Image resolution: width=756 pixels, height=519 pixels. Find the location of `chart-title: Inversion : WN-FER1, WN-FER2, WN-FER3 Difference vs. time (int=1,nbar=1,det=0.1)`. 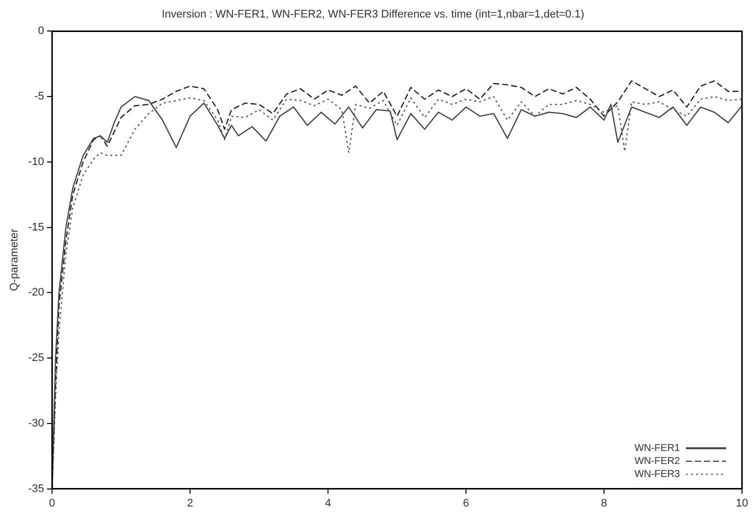

chart-title: Inversion : WN-FER1, WN-FER2, WN-FER3 Difference vs. time (int=1,nbar=1,det=0.1) is located at coordinates (373, 14).